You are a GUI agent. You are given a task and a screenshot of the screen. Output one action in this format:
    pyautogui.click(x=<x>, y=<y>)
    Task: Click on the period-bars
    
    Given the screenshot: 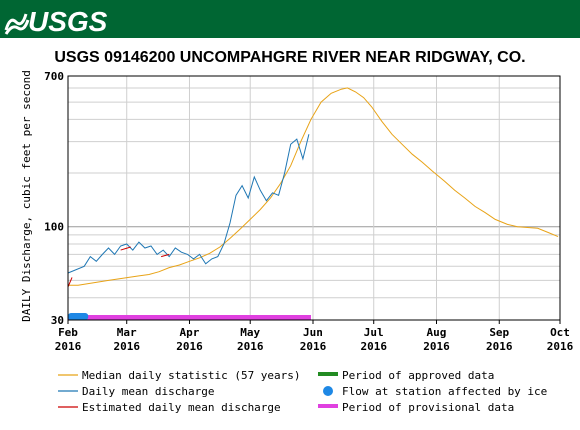 What is the action you would take?
    pyautogui.click(x=189, y=316)
    